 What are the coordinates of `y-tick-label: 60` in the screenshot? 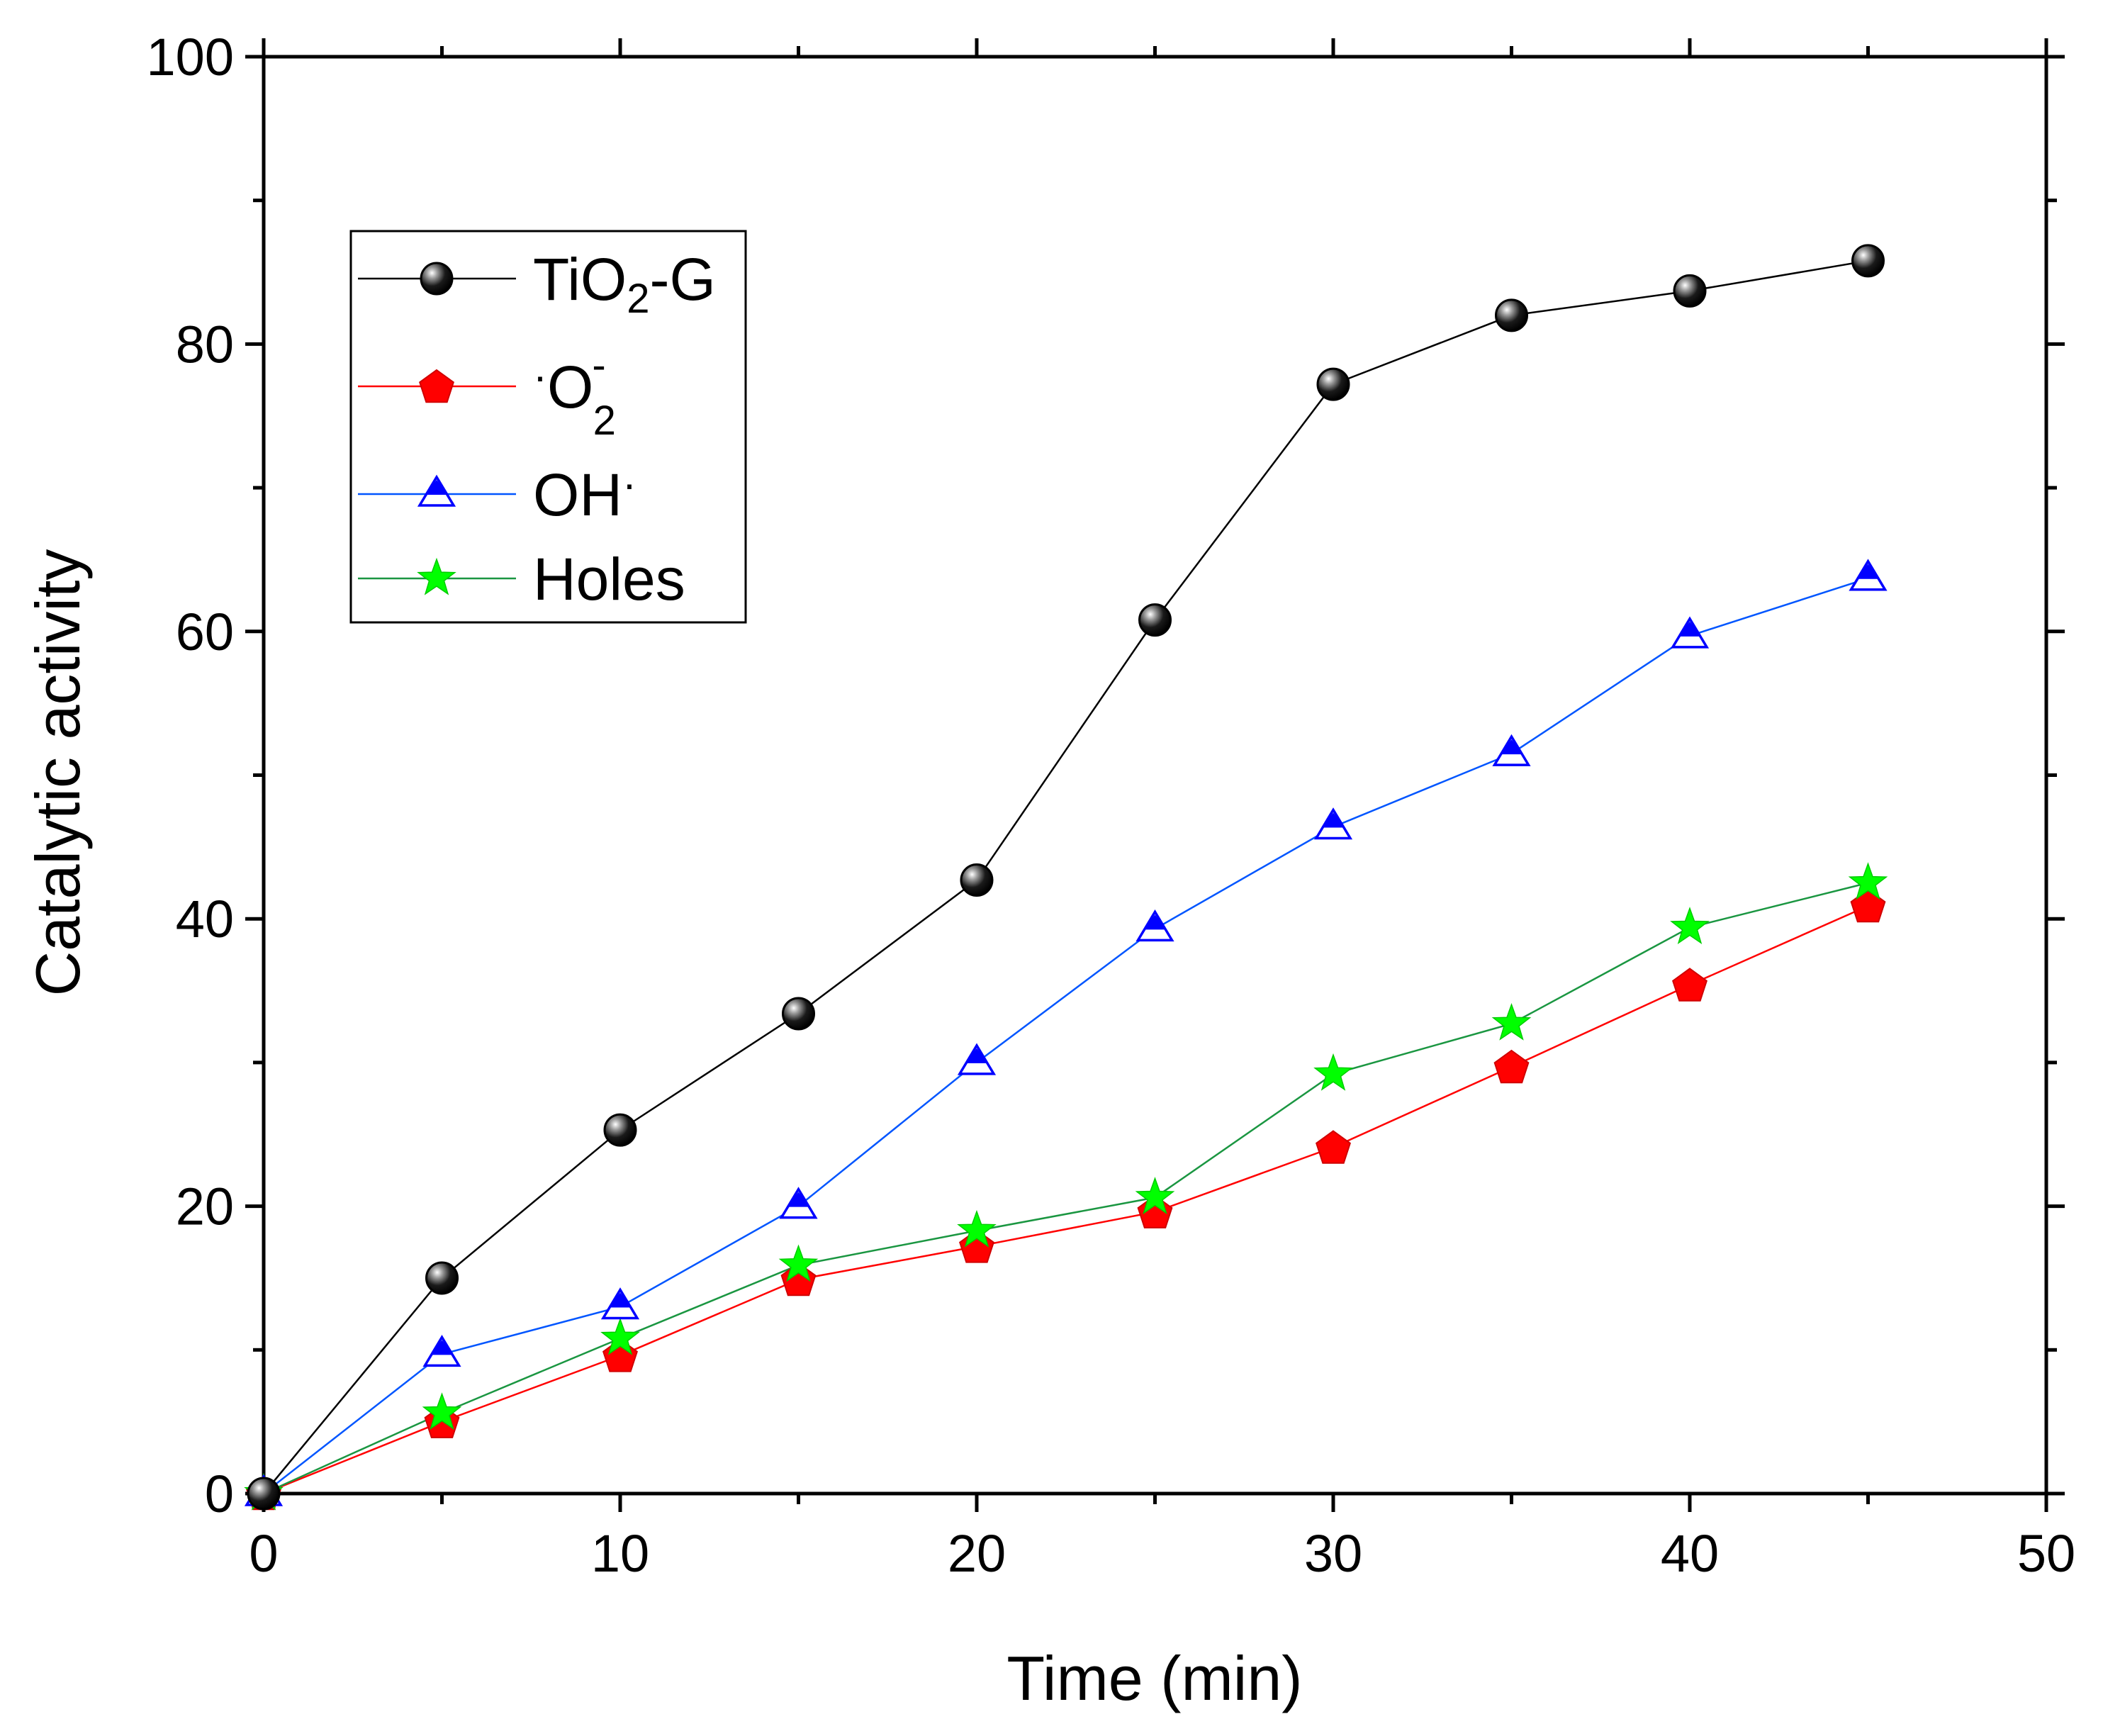 It's located at (205, 632).